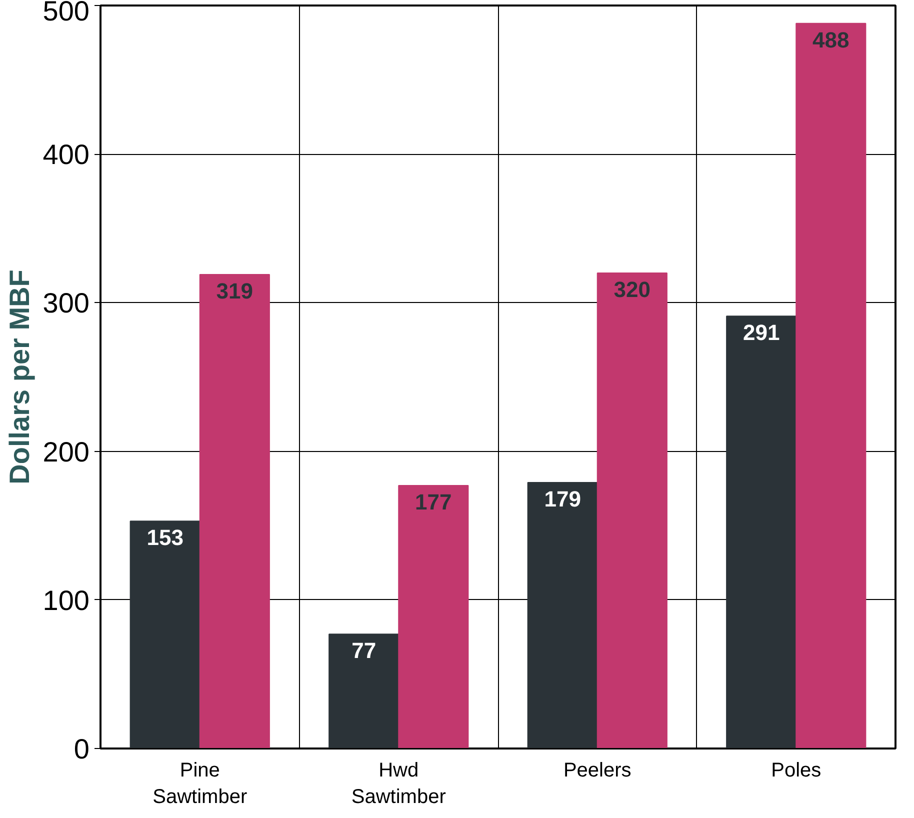  What do you see at coordinates (19, 377) in the screenshot?
I see `y-axis-title: Dollars per MBF` at bounding box center [19, 377].